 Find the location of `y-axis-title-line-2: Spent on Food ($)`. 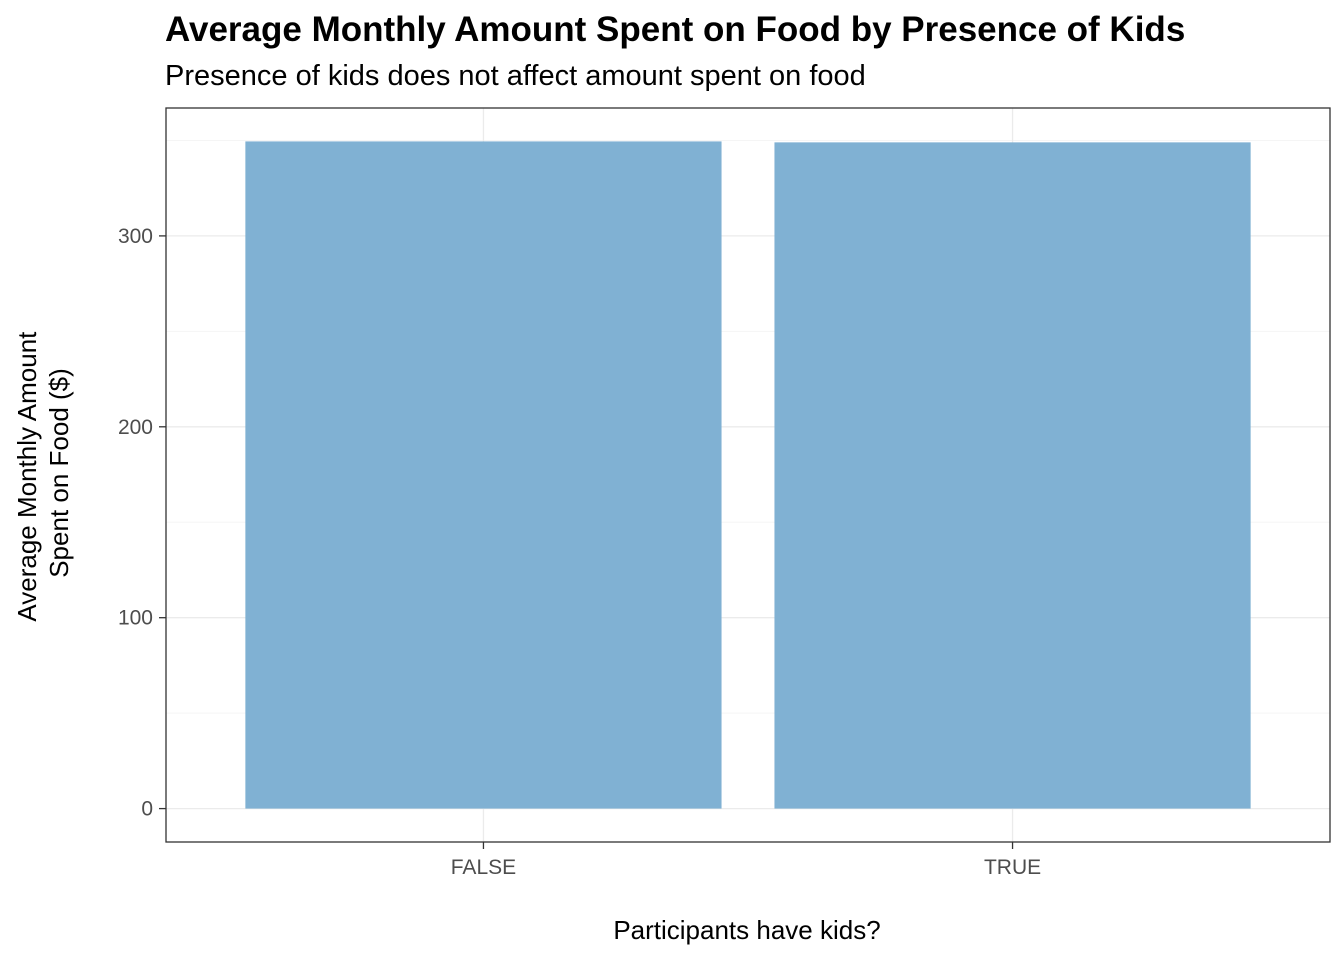

y-axis-title-line-2: Spent on Food ($) is located at coordinates (59, 473).